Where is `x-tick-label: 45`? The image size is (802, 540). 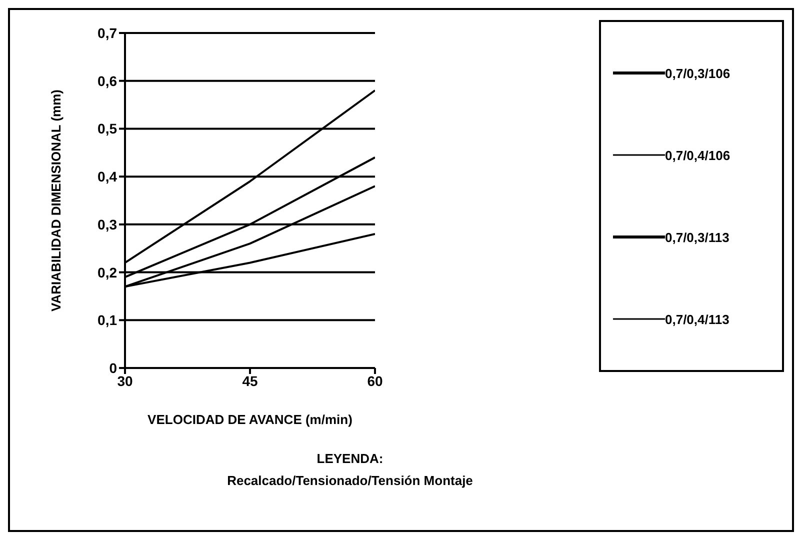
x-tick-label: 45 is located at coordinates (250, 380).